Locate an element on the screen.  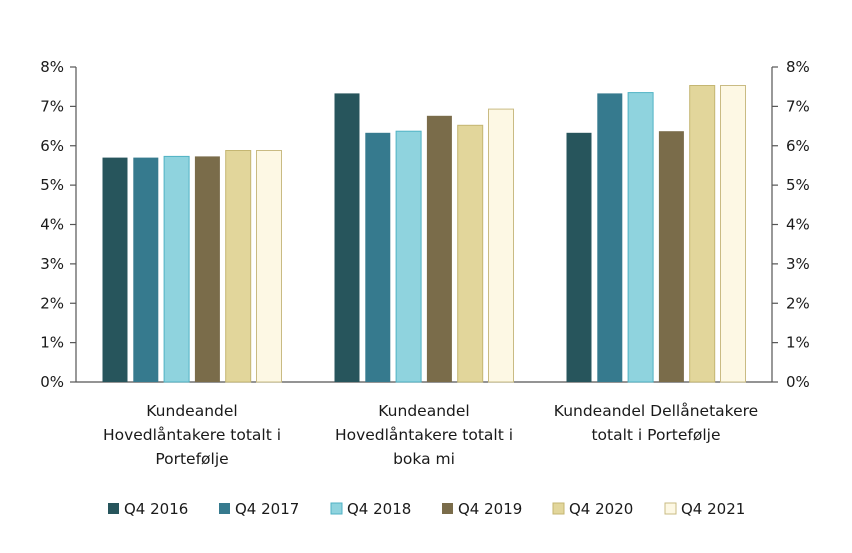
y-tick-label-left: 1% is located at coordinates (52, 343).